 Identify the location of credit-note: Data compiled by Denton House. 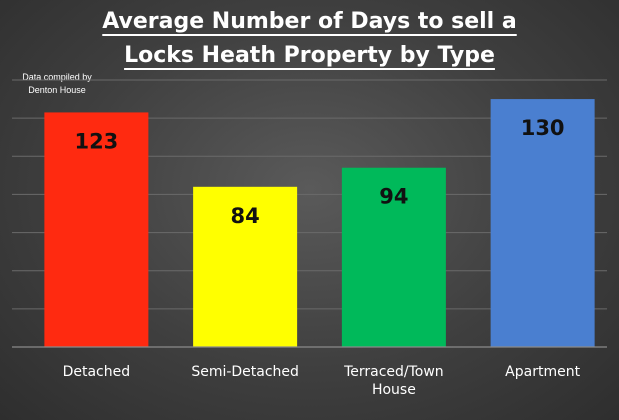
(57, 83).